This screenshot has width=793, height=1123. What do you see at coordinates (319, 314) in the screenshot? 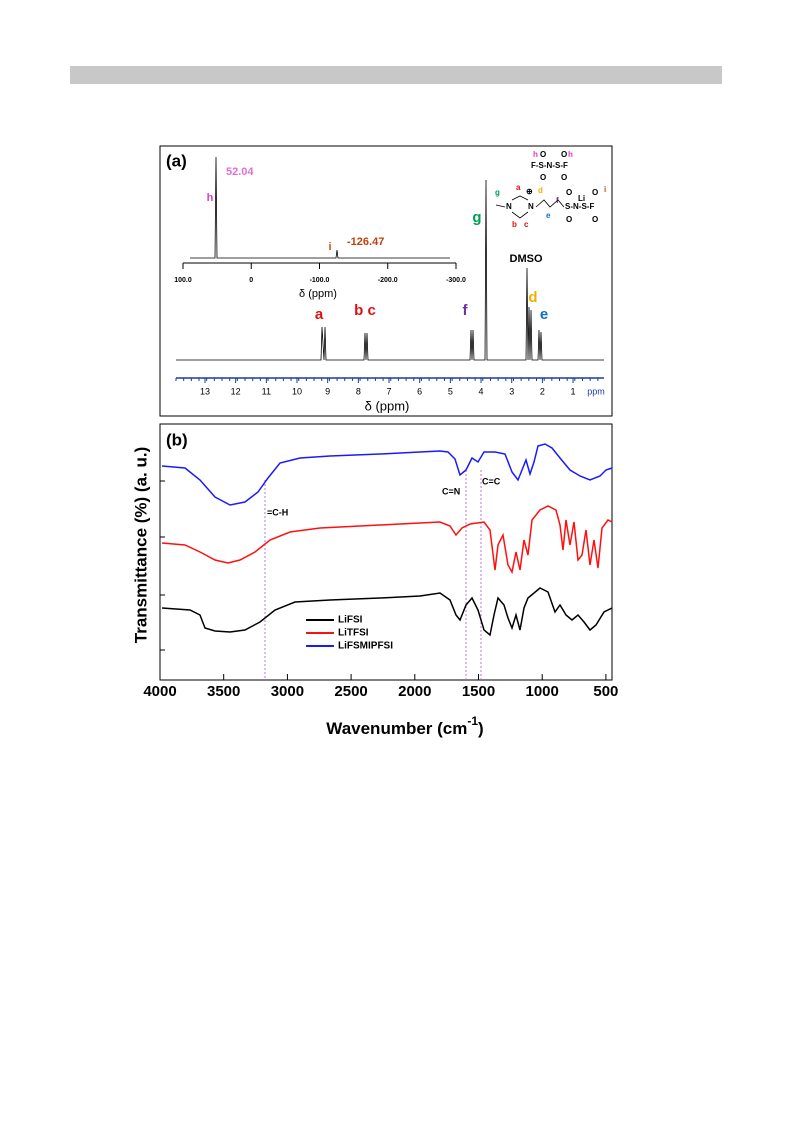
I see `peak-label: a` at bounding box center [319, 314].